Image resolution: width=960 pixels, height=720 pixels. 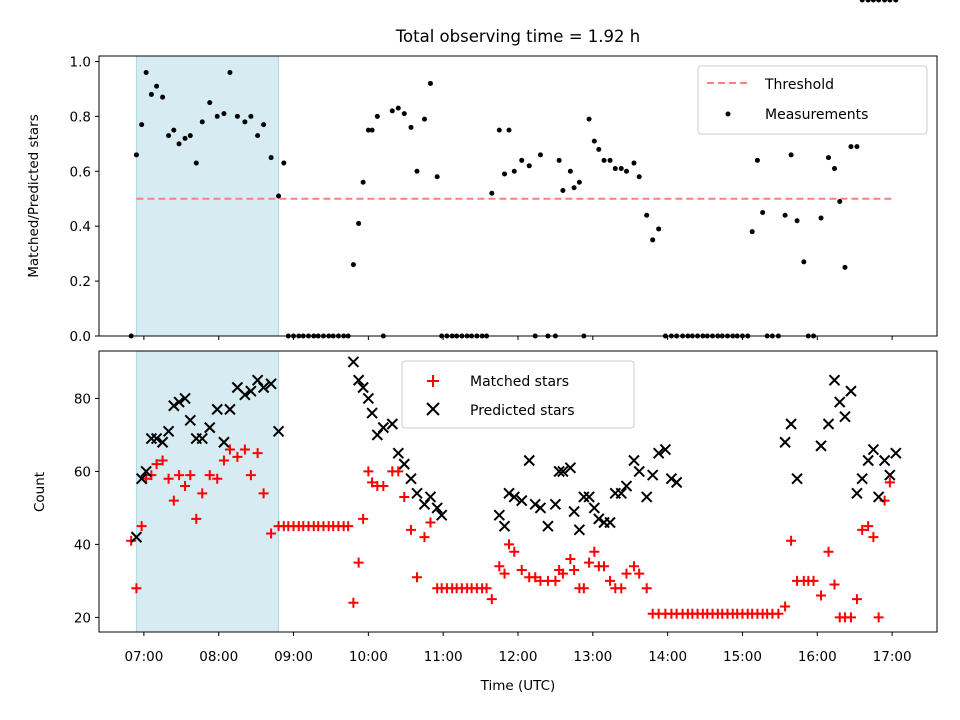 What do you see at coordinates (592, 657) in the screenshot?
I see `x-tick-label: 13:00` at bounding box center [592, 657].